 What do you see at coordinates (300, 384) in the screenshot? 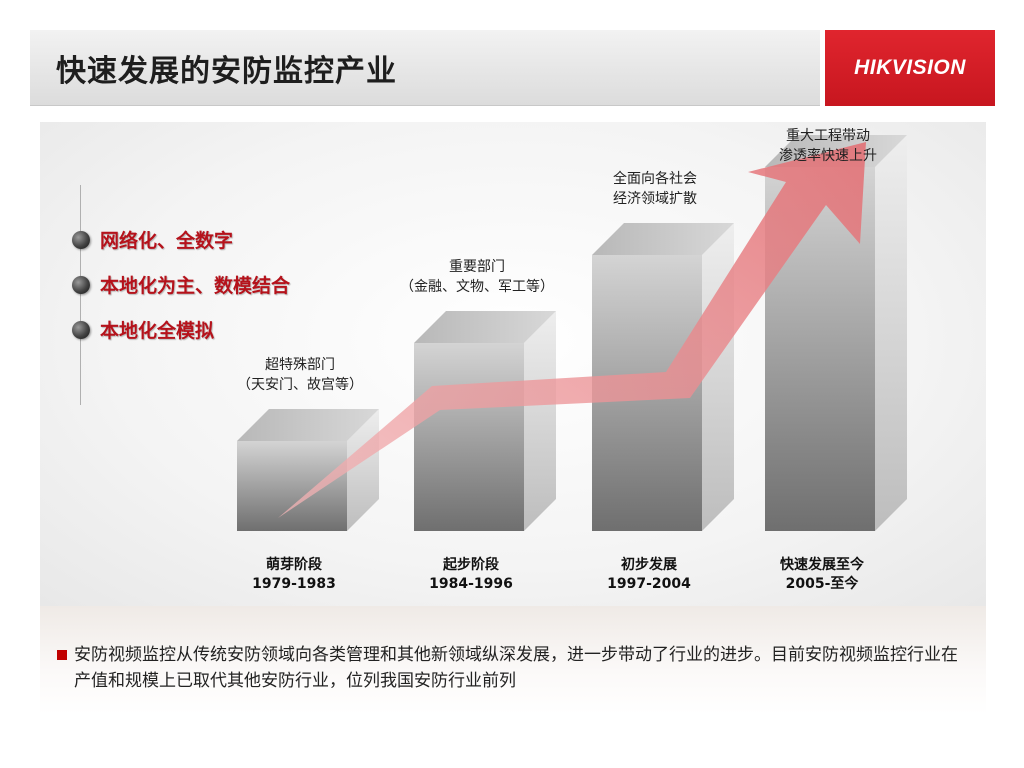
I see `bar-annotation: （天安门、故宫等）` at bounding box center [300, 384].